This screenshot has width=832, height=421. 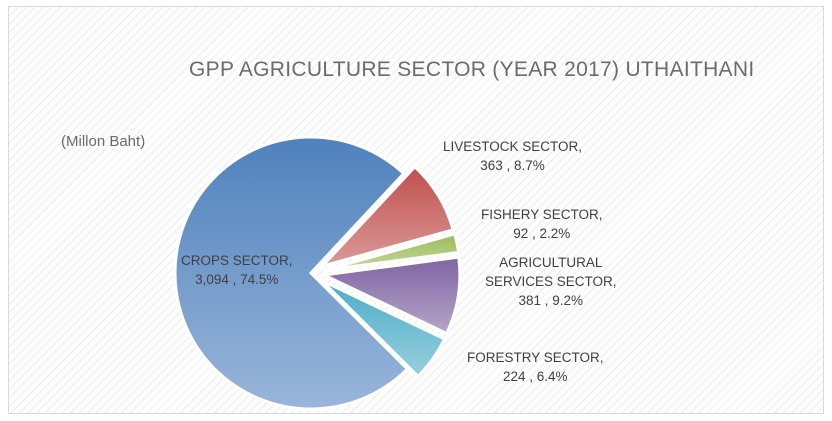 What do you see at coordinates (513, 146) in the screenshot?
I see `data-label-livestock-name: LIVESTOCK SECTOR,` at bounding box center [513, 146].